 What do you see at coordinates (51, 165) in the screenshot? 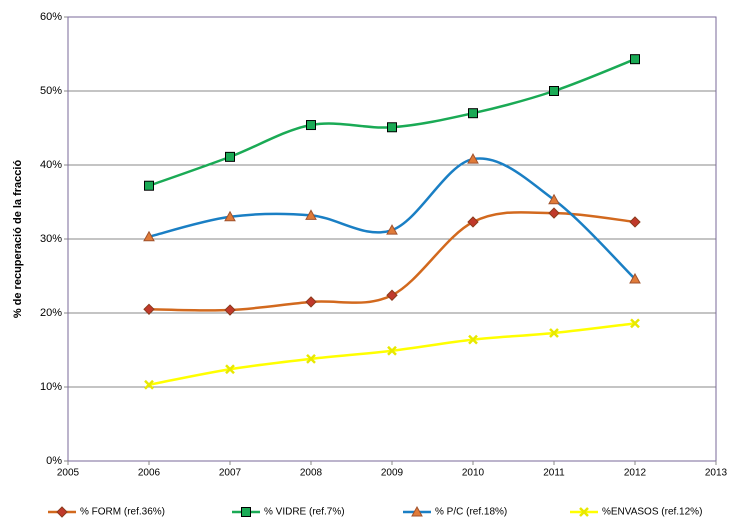
I see `y-tick-label: 40%` at bounding box center [51, 165].